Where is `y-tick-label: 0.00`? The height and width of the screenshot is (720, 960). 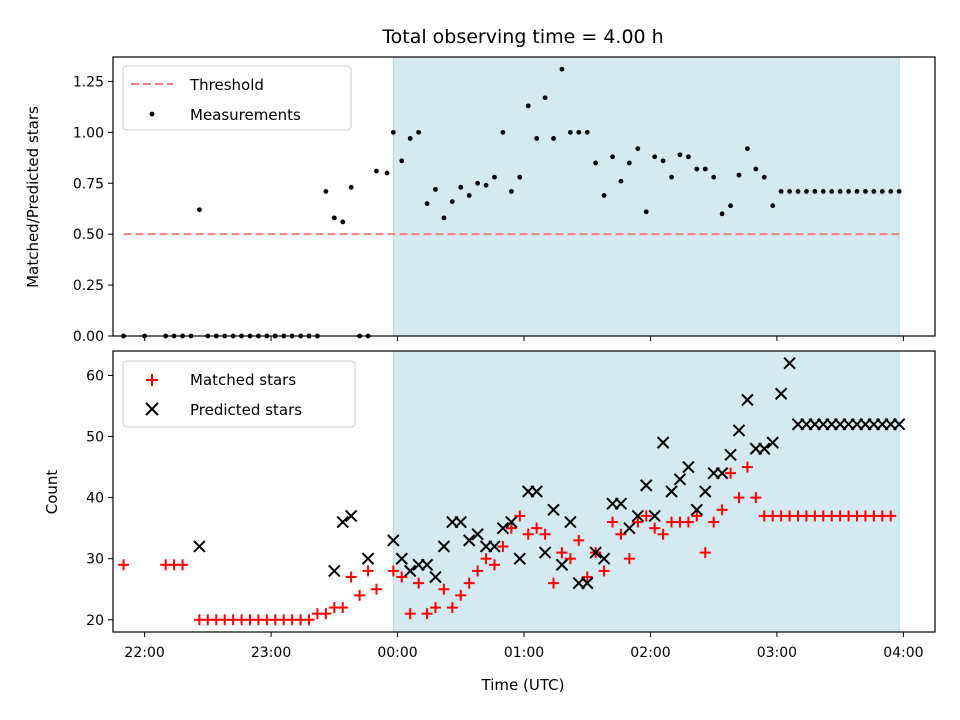 y-tick-label: 0.00 is located at coordinates (88, 337).